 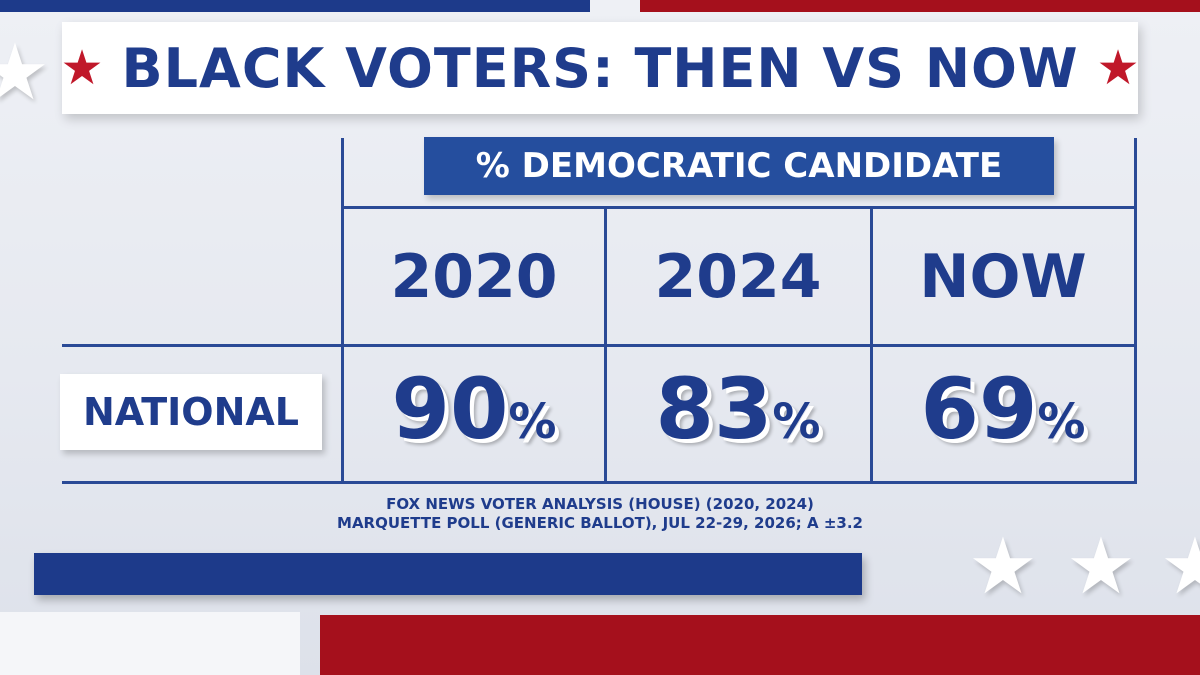 I want to click on bottom-blue-stripe, so click(x=448, y=574).